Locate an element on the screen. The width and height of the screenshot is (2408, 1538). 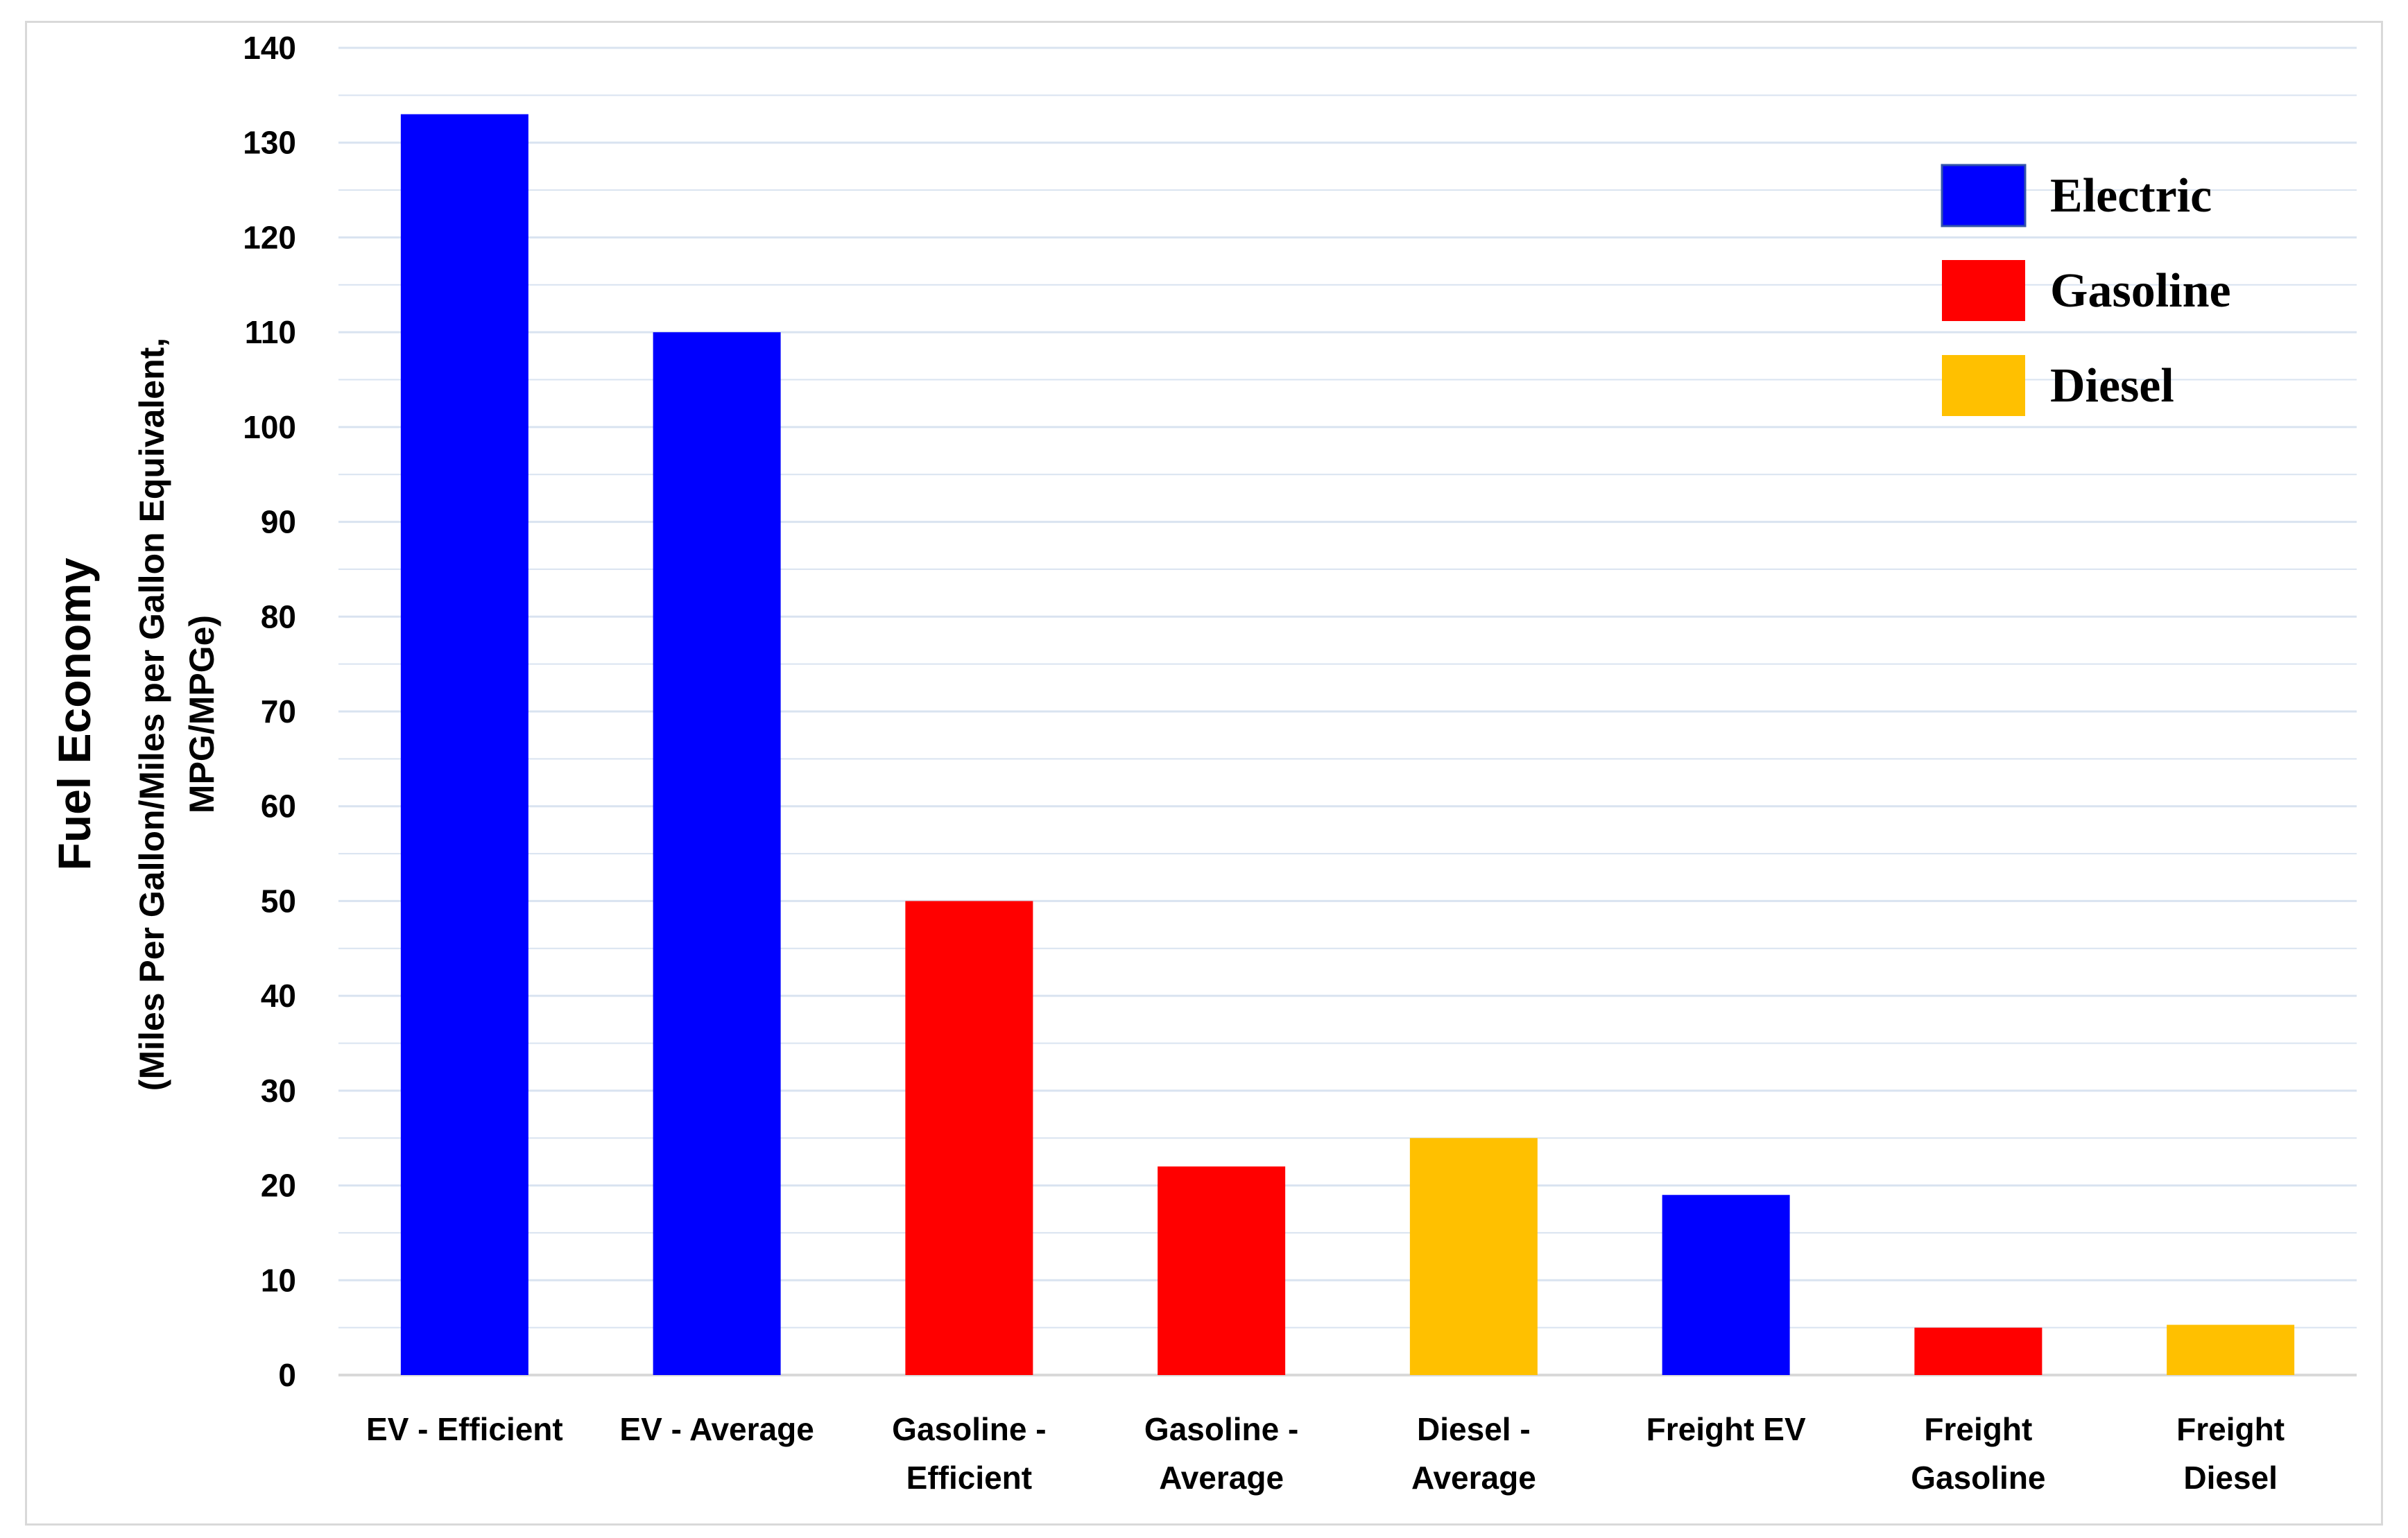
x-tick-label: Efficient is located at coordinates (969, 1478).